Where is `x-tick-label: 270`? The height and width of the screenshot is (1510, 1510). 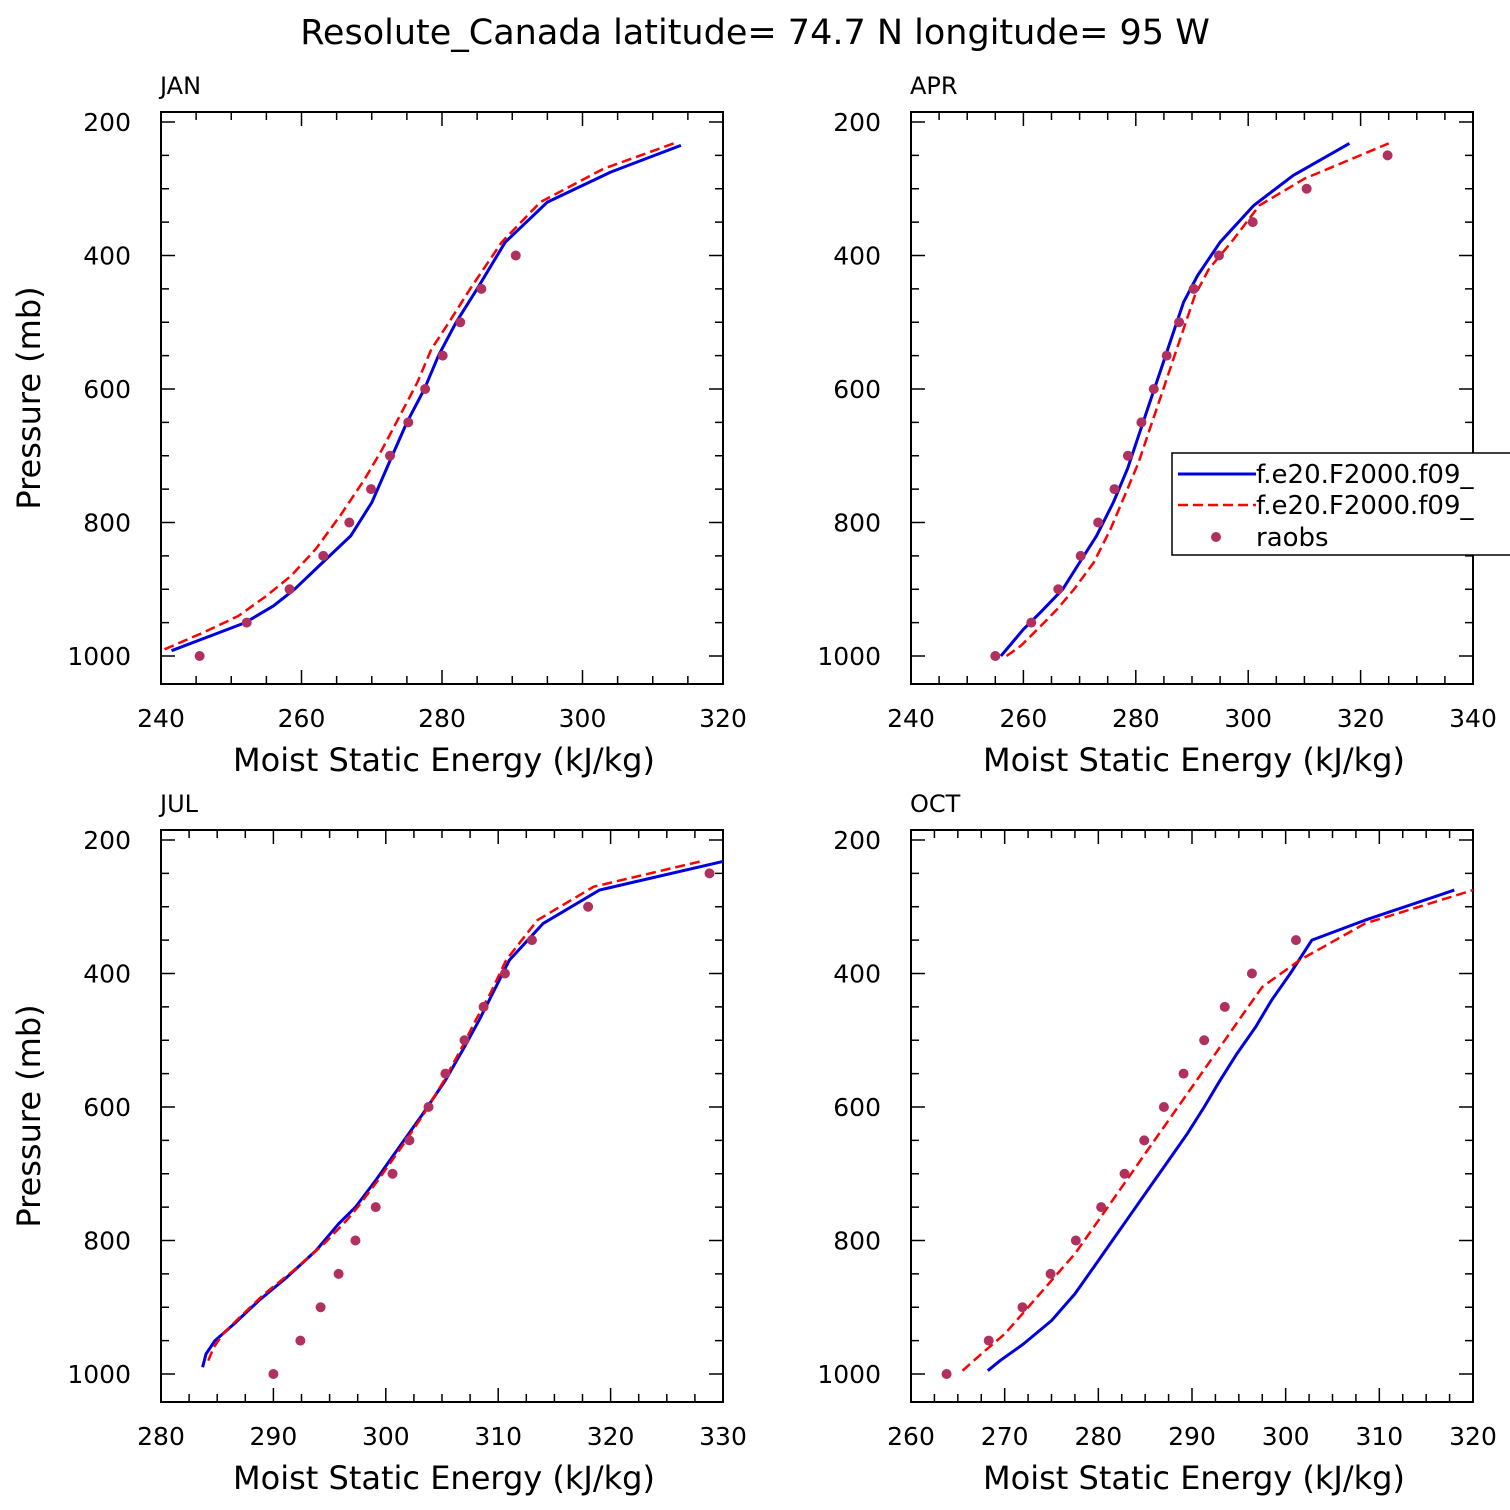 x-tick-label: 270 is located at coordinates (1005, 1436).